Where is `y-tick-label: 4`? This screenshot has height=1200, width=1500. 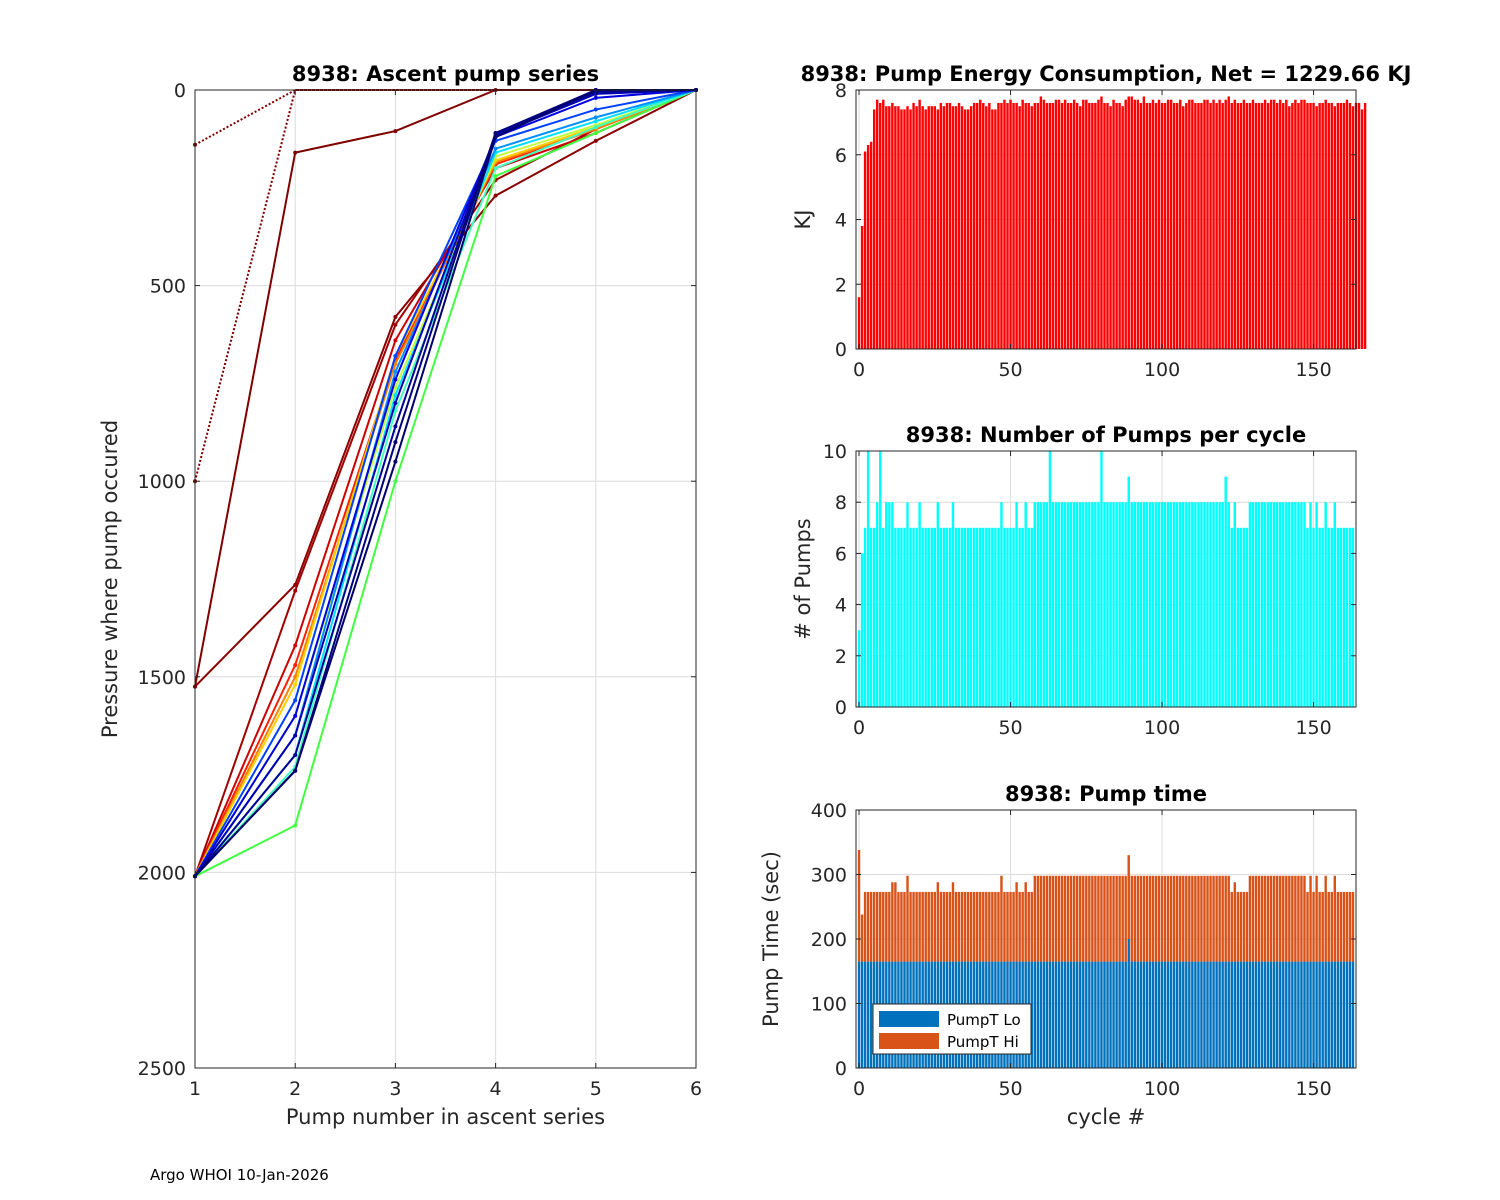 y-tick-label: 4 is located at coordinates (841, 221).